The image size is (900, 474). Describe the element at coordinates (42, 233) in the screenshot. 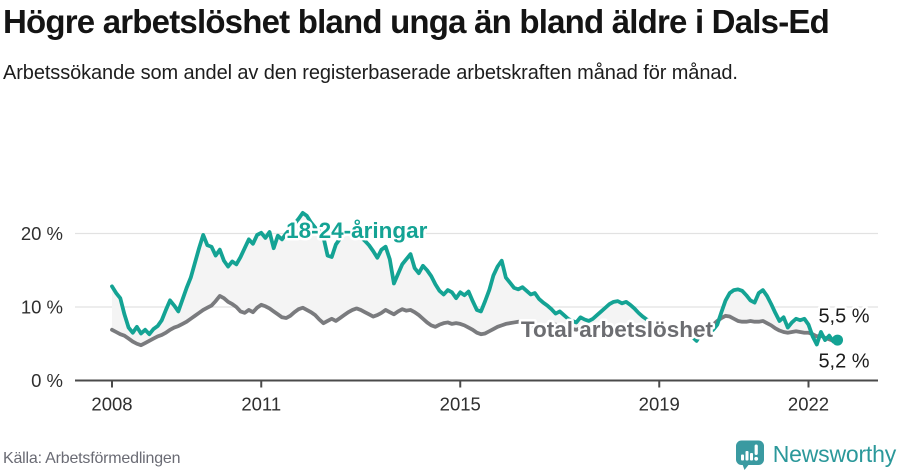

I see `y-tick-label: 20 %` at that location.